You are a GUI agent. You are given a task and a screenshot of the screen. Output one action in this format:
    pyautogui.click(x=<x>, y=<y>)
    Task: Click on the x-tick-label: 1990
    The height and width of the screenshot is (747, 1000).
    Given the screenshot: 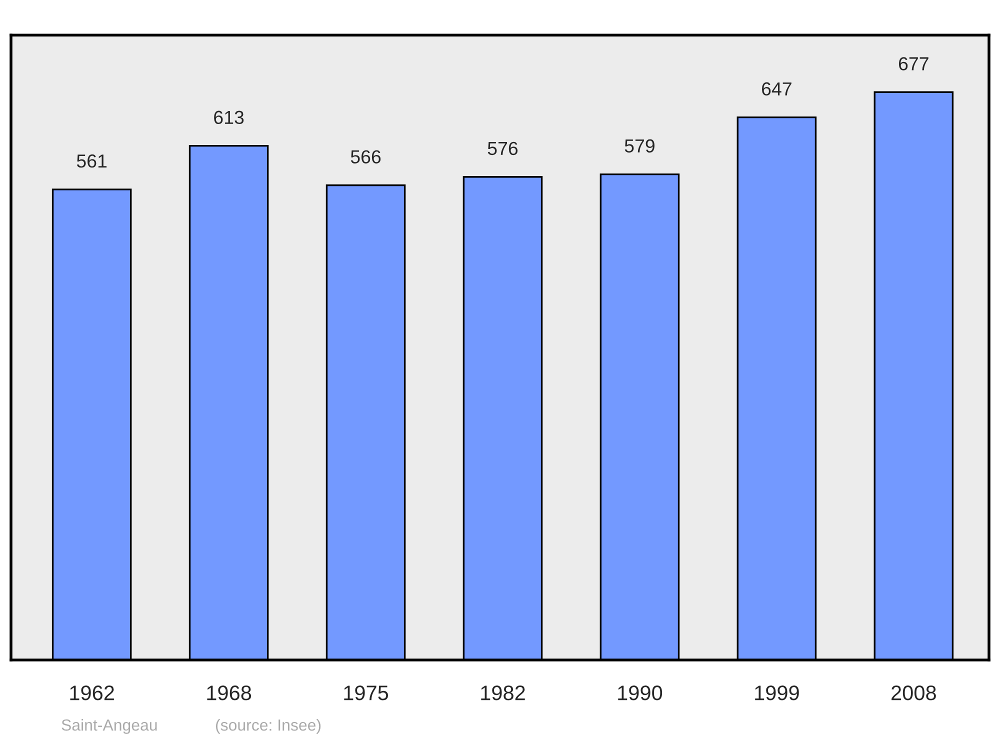 What is the action you would take?
    pyautogui.click(x=640, y=693)
    